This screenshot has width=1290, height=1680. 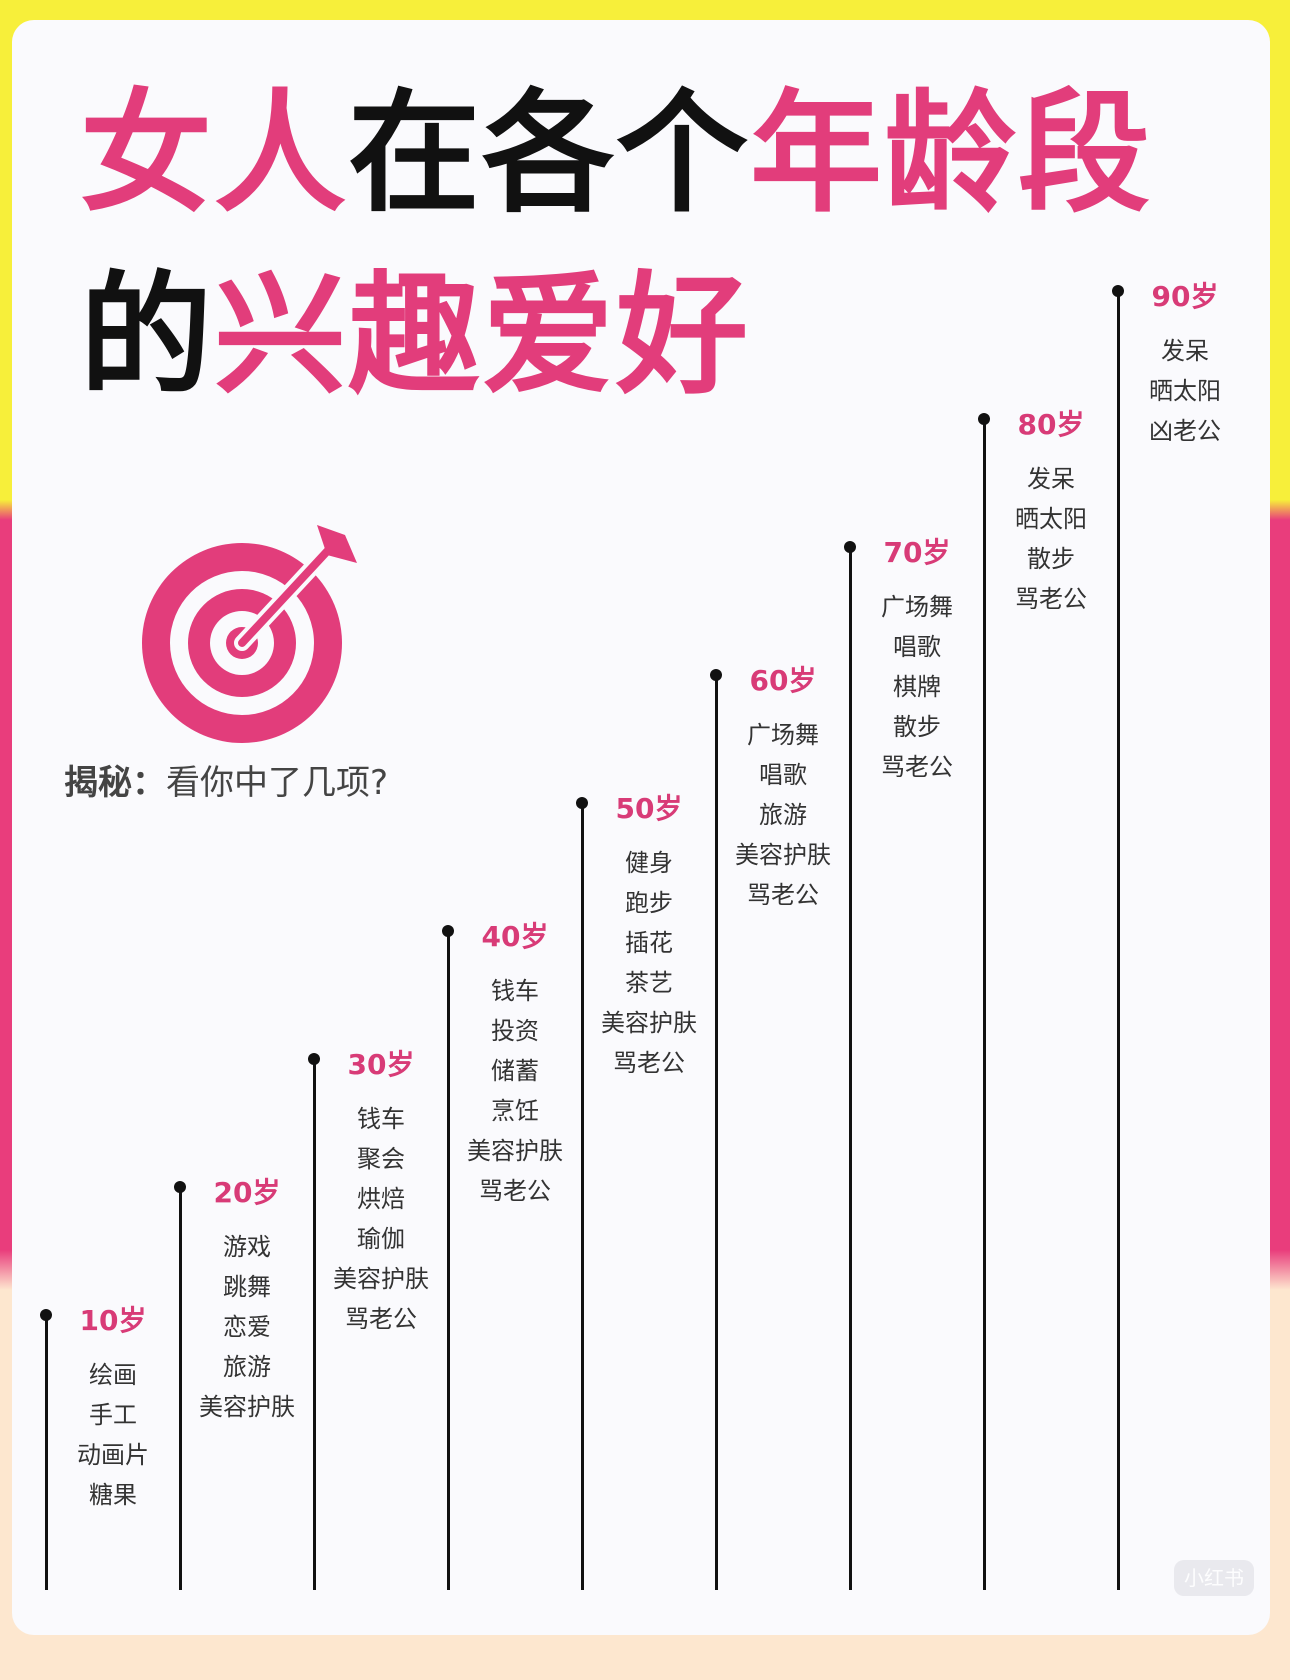 What do you see at coordinates (1051, 424) in the screenshot?
I see `stage-age-label: 80岁` at bounding box center [1051, 424].